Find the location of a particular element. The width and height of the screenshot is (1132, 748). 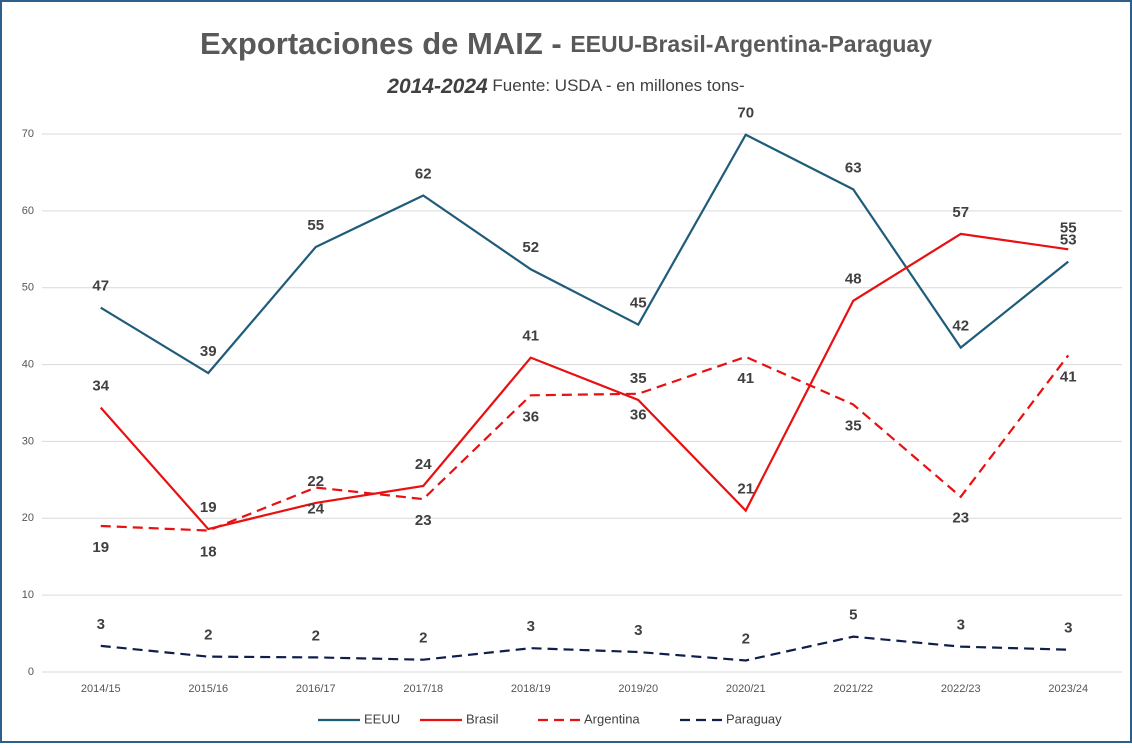

data-label: 22 is located at coordinates (315, 481).